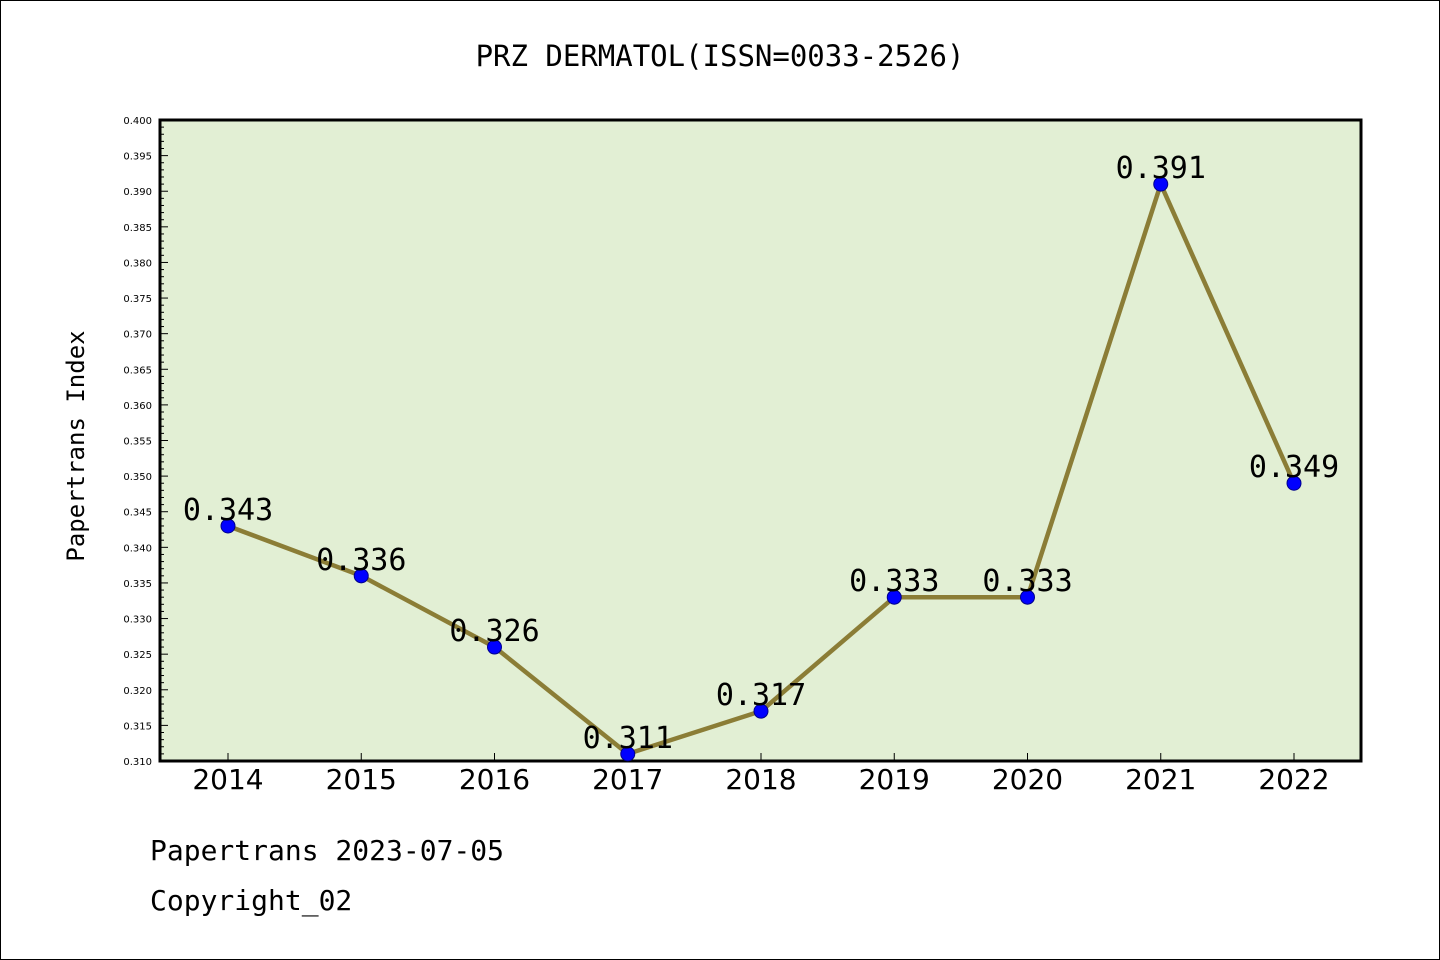 Image resolution: width=1440 pixels, height=960 pixels. What do you see at coordinates (137, 584) in the screenshot?
I see `y-tick-label: 0.335` at bounding box center [137, 584].